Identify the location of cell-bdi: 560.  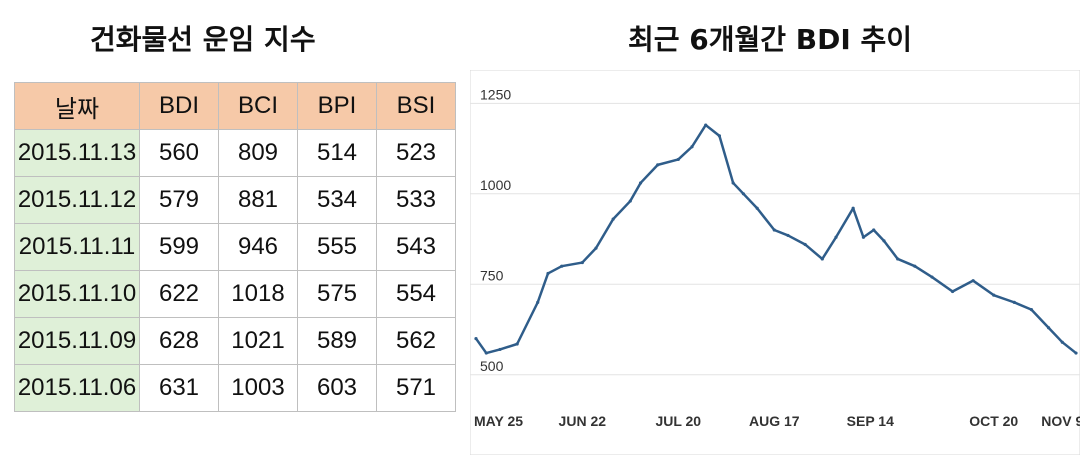
(179, 153).